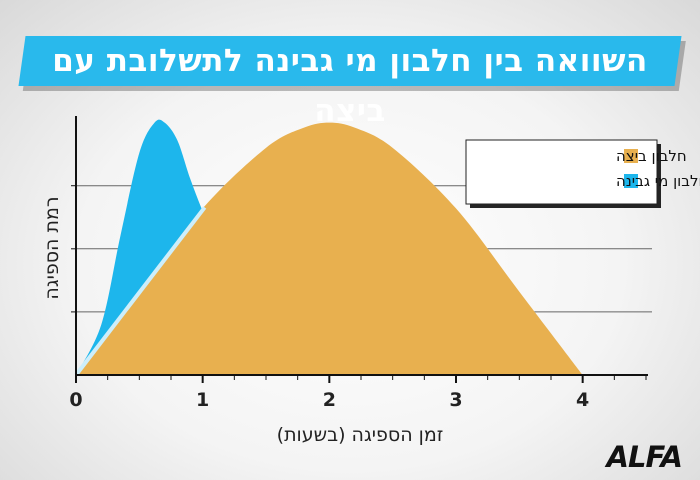 The width and height of the screenshot is (700, 480). Describe the element at coordinates (631, 181) in the screenshot. I see `legend-swatch-whey` at that location.